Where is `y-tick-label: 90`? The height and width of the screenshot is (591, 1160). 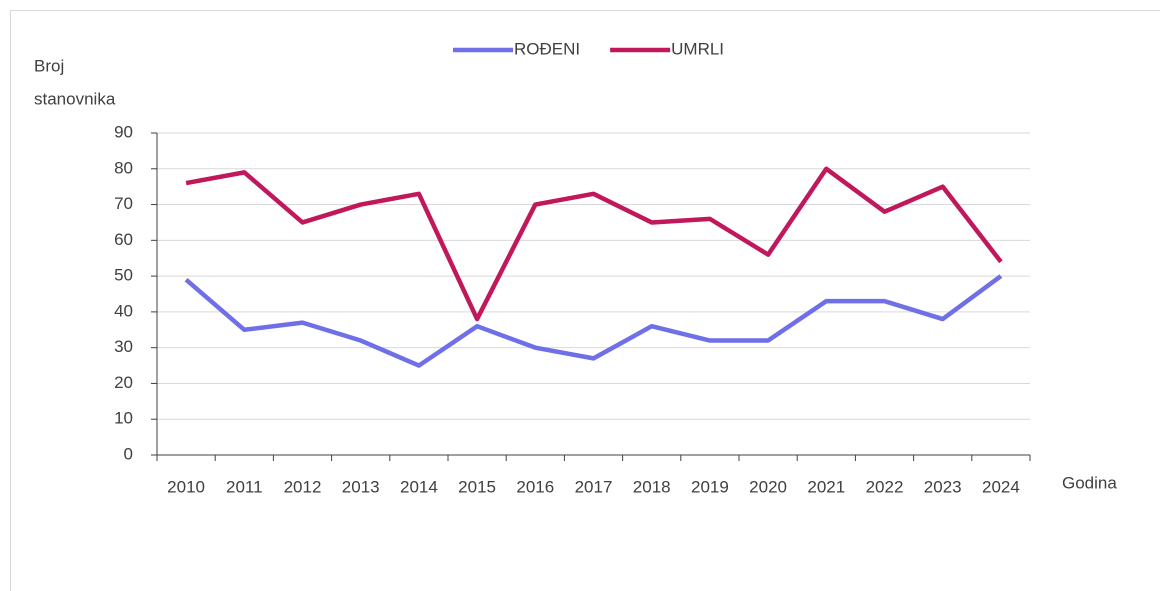
y-tick-label: 90 is located at coordinates (123, 131).